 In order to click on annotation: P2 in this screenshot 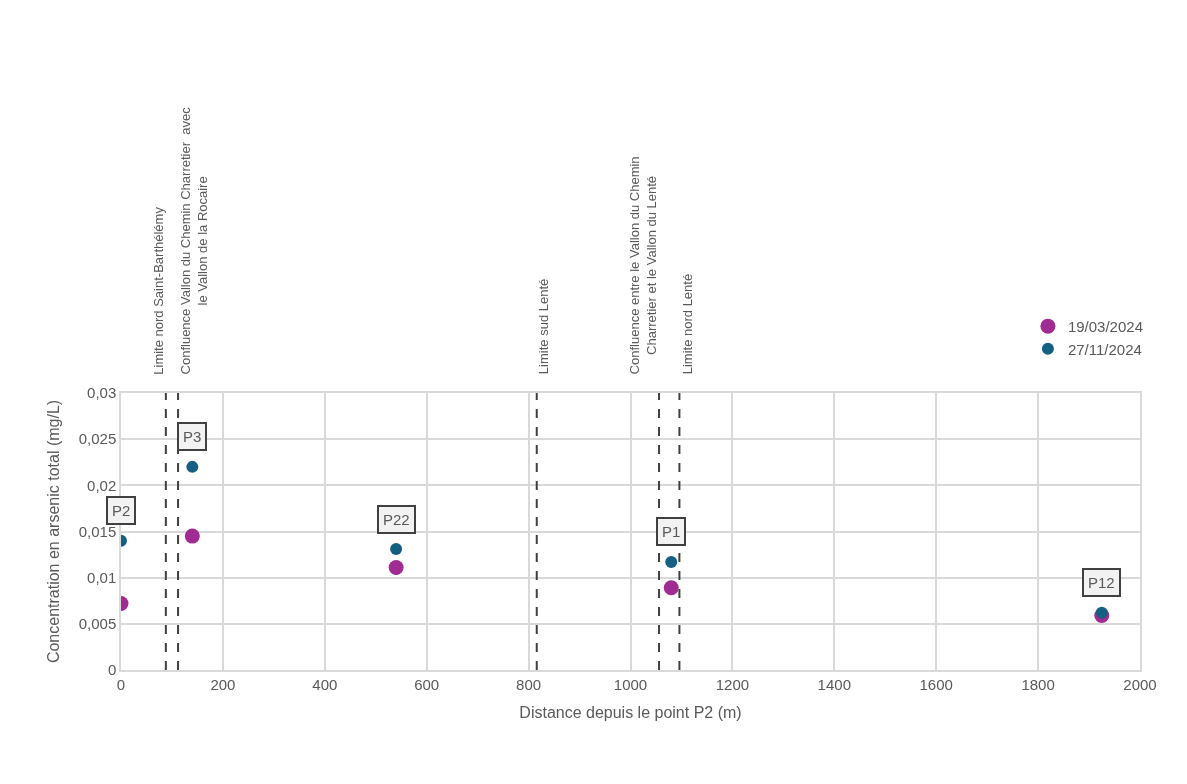, I will do `click(121, 510)`.